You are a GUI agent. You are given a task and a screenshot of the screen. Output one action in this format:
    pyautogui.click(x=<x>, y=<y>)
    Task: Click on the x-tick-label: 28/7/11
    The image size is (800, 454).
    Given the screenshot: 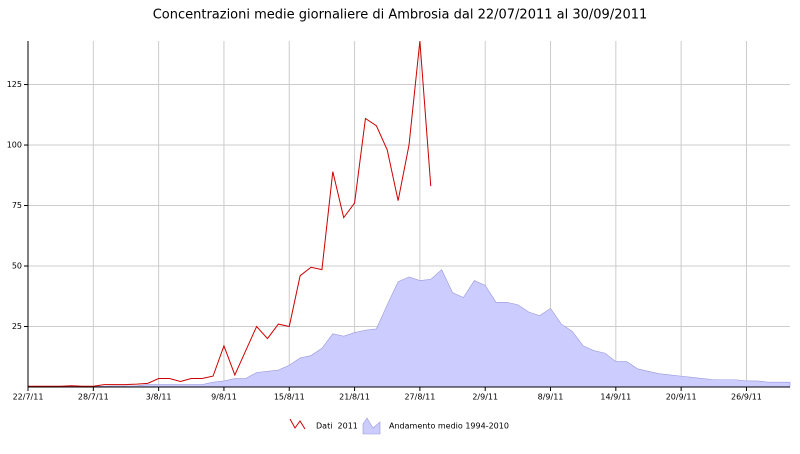 What is the action you would take?
    pyautogui.click(x=93, y=397)
    